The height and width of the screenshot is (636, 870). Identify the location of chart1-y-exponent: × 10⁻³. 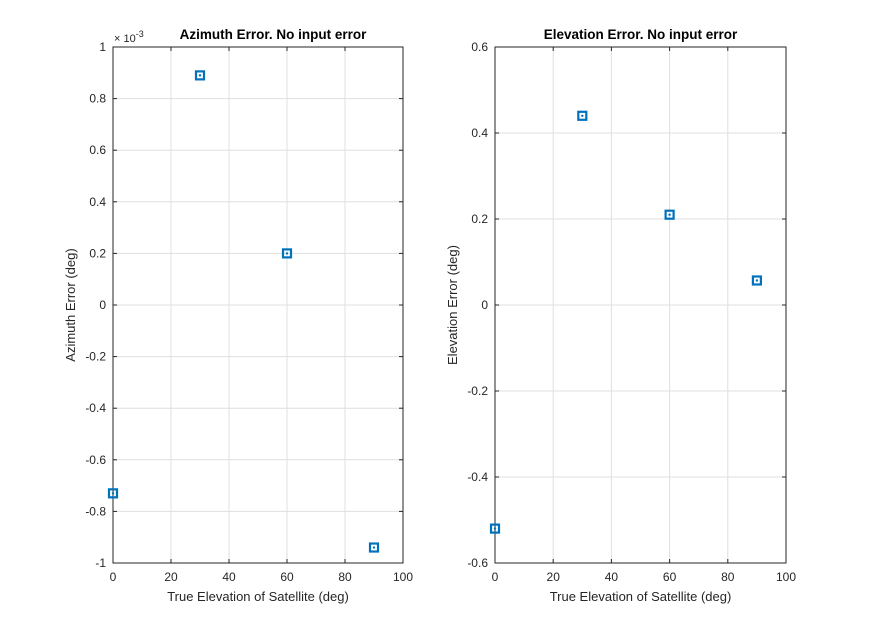
(129, 37).